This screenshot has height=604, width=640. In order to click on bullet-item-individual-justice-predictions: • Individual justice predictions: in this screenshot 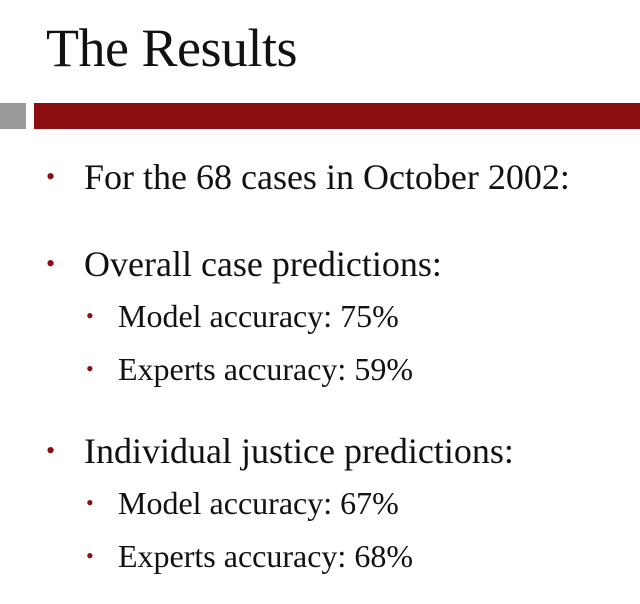, I will do `click(280, 451)`.